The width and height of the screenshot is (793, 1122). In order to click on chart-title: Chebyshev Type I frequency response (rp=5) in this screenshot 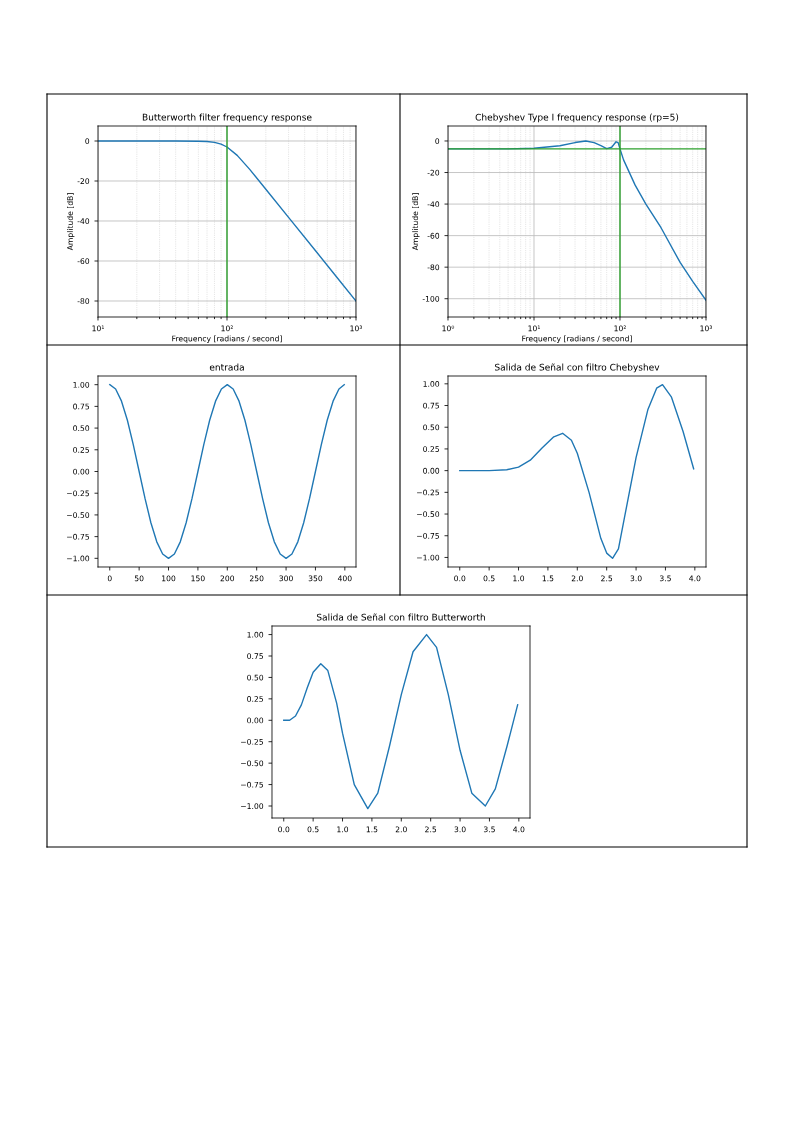, I will do `click(577, 118)`.